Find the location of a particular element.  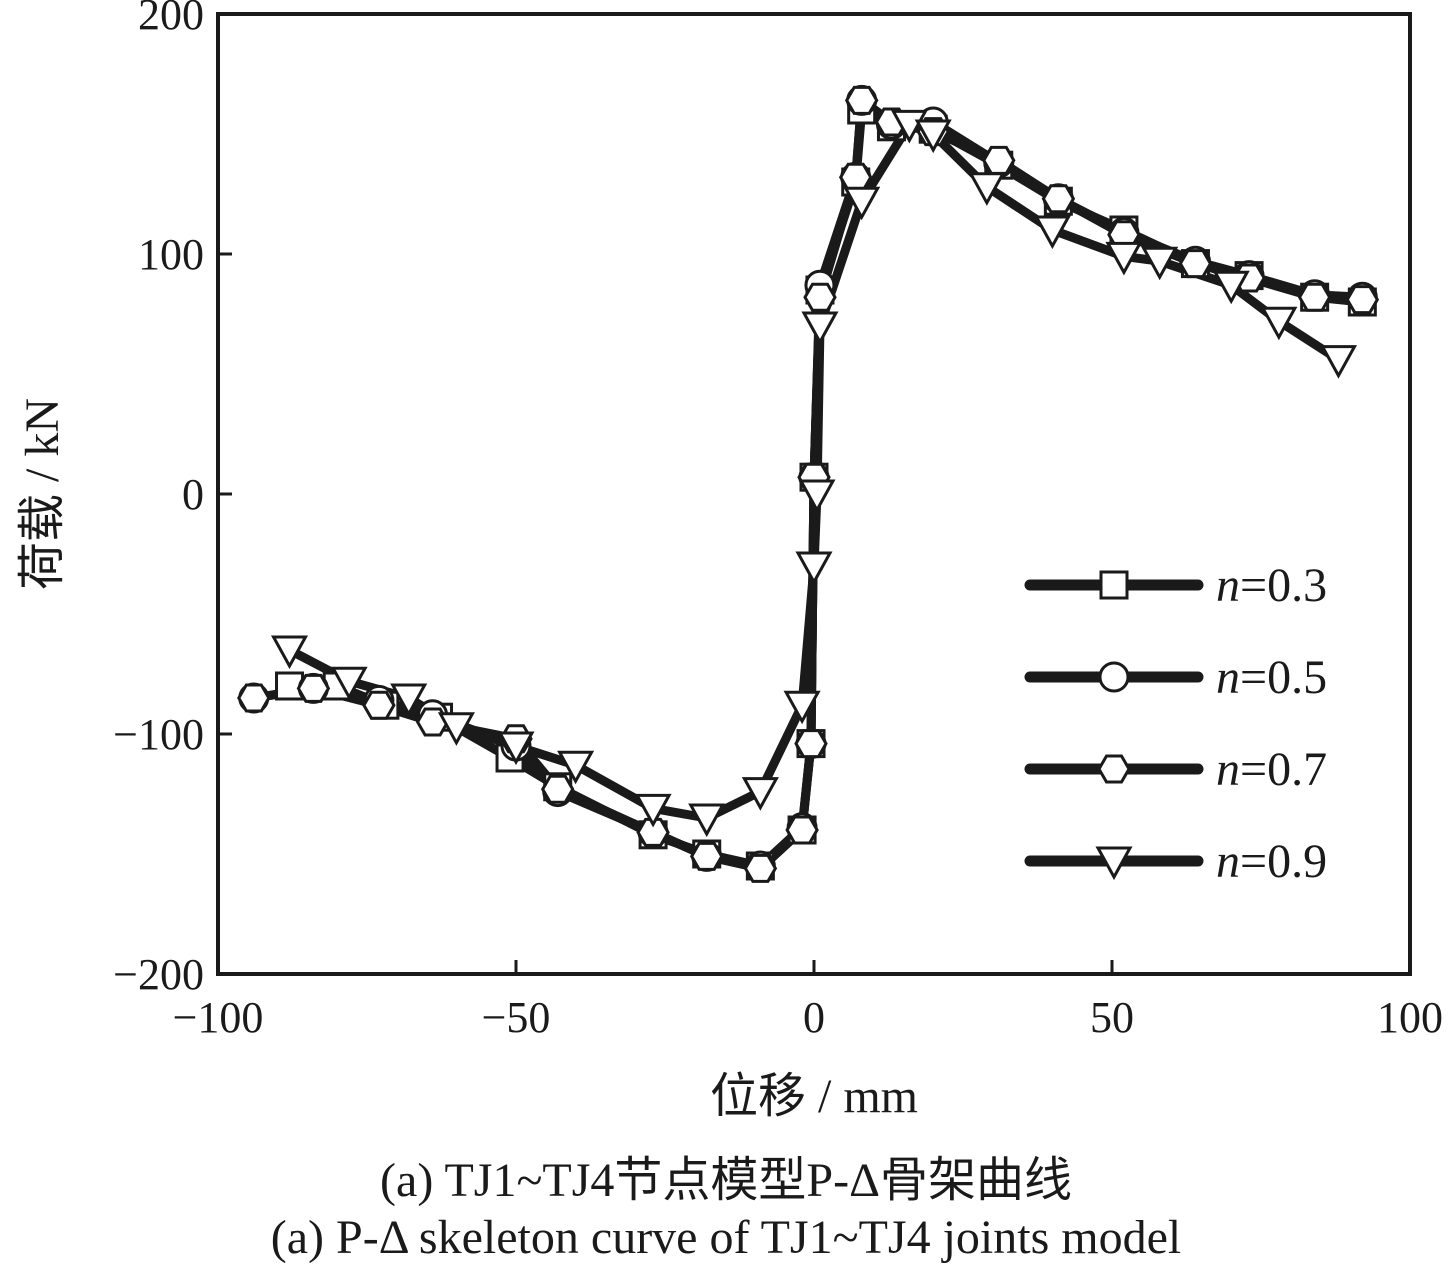

legend-entry: n=0.9 is located at coordinates (1175, 861).